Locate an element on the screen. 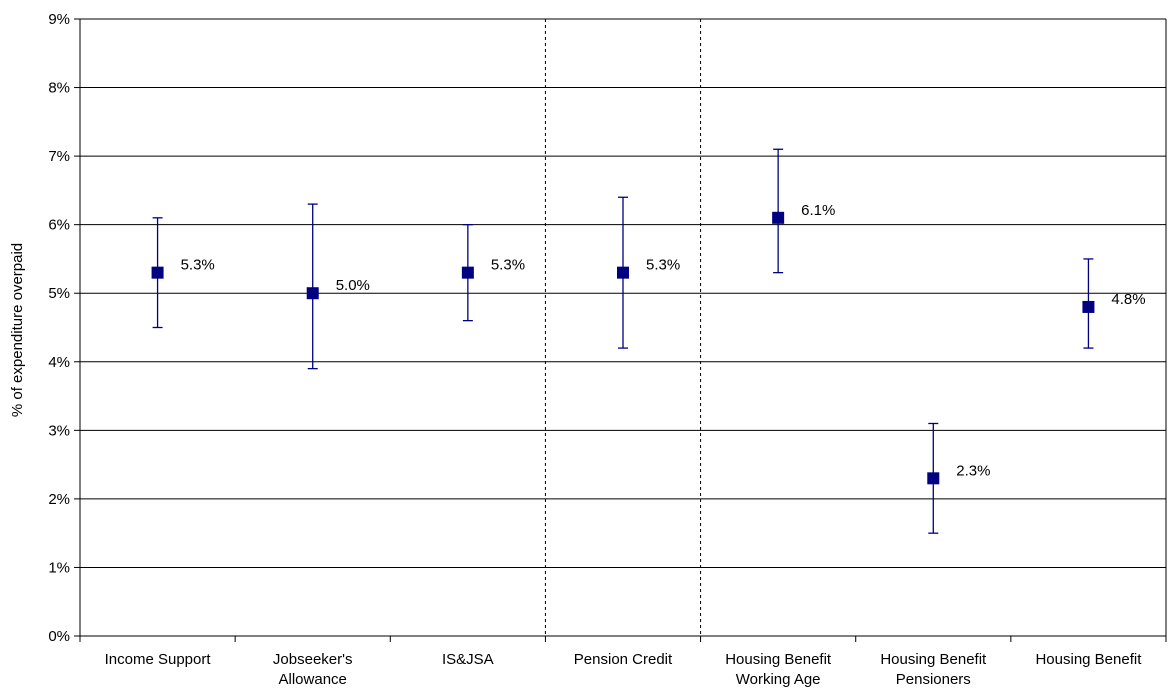 The width and height of the screenshot is (1168, 698). y-tick-label: 6% is located at coordinates (59, 225).